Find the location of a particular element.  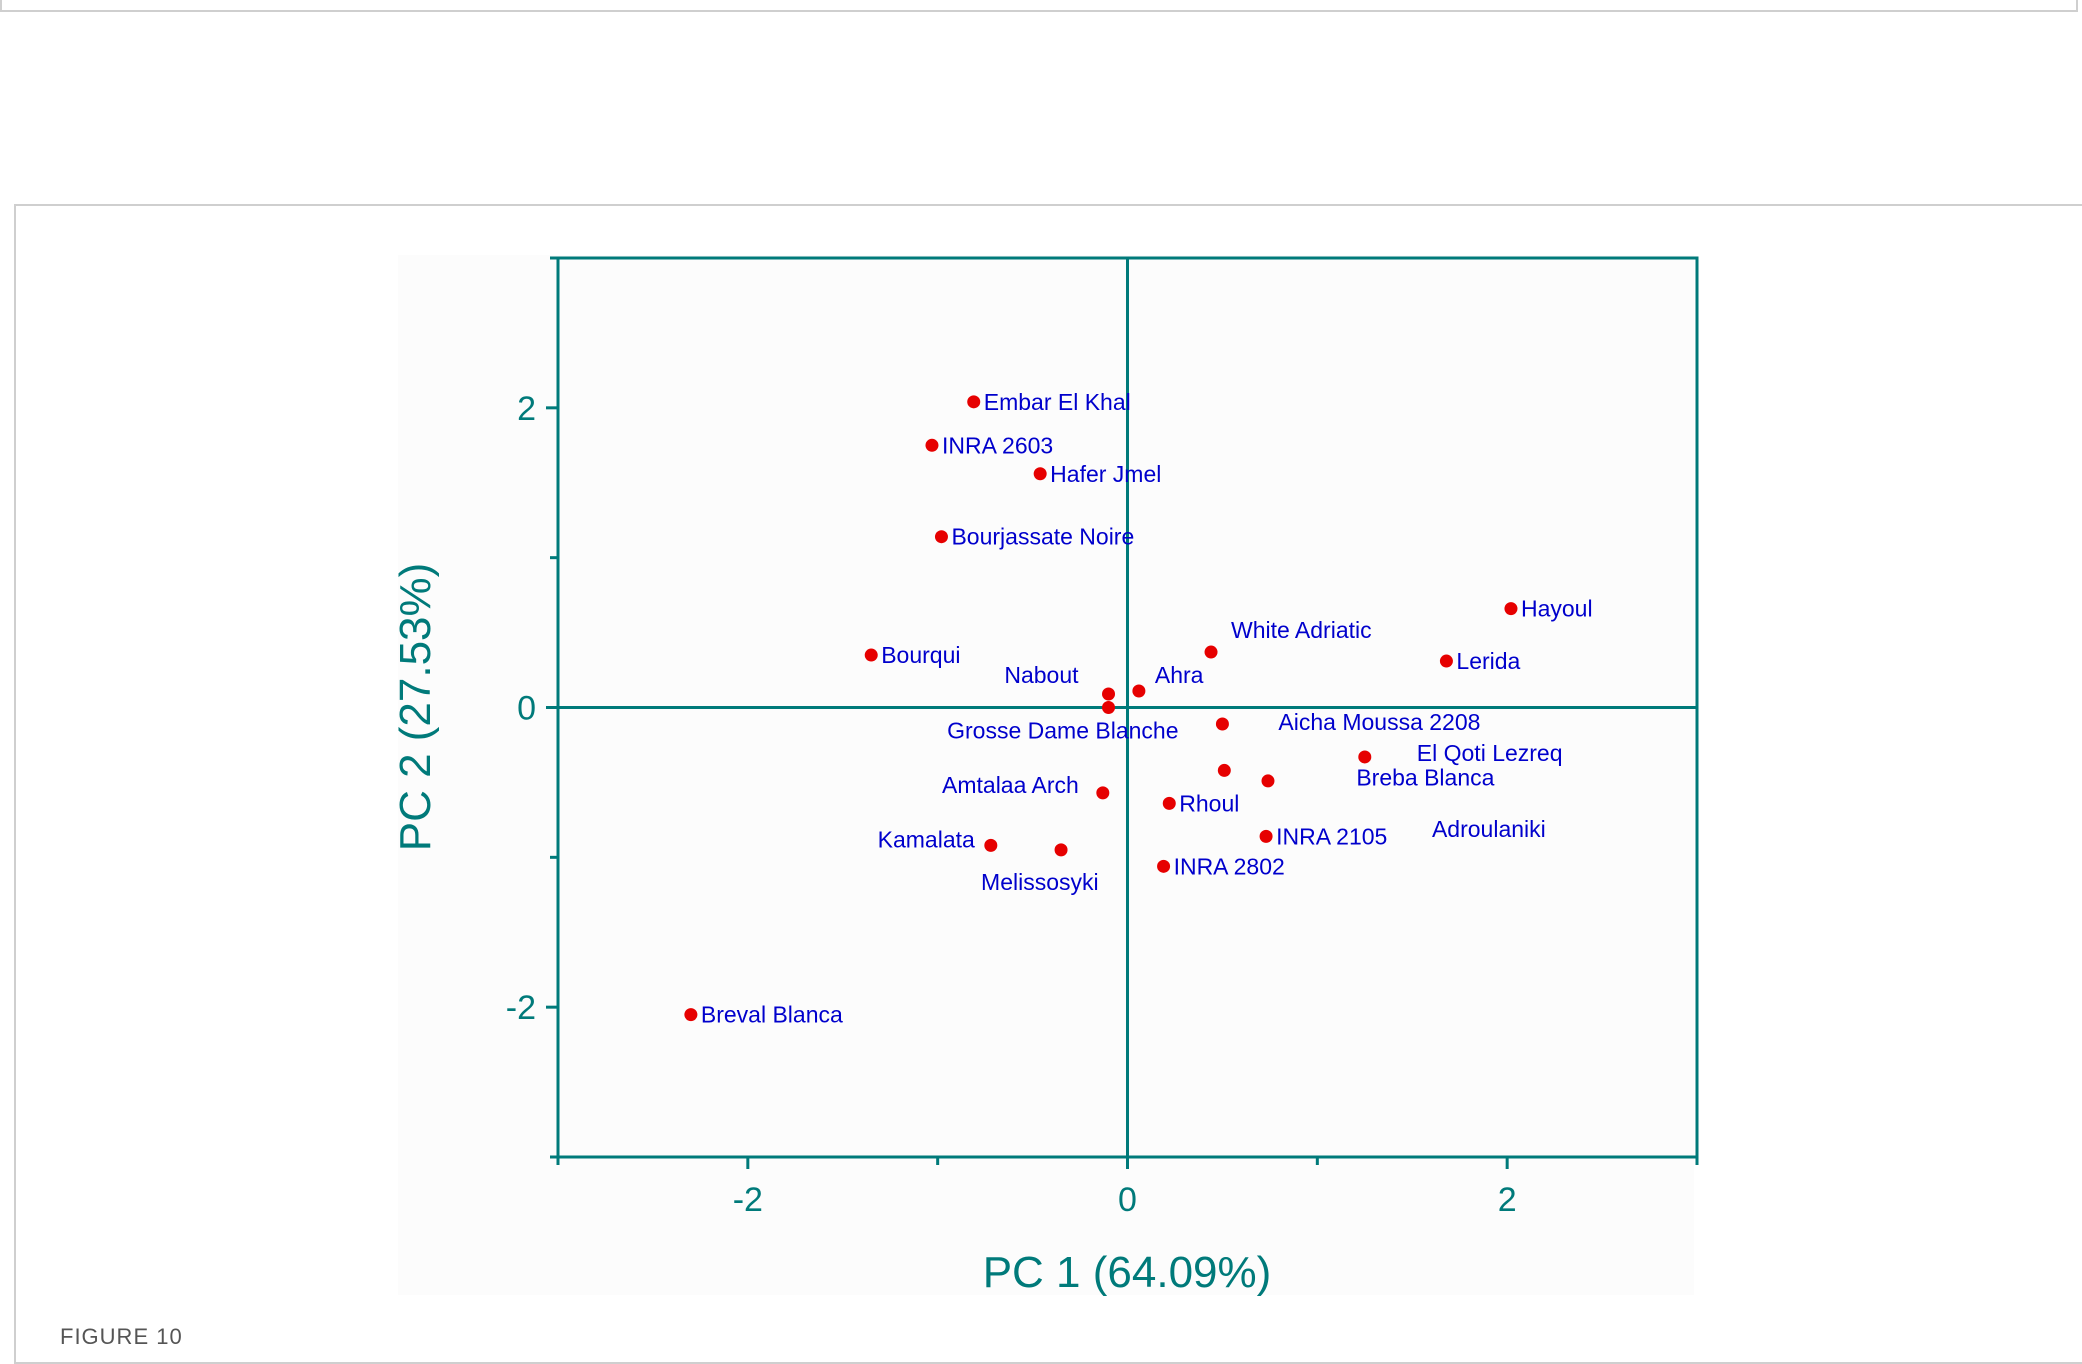

x-tick-label: -2 is located at coordinates (748, 1200).